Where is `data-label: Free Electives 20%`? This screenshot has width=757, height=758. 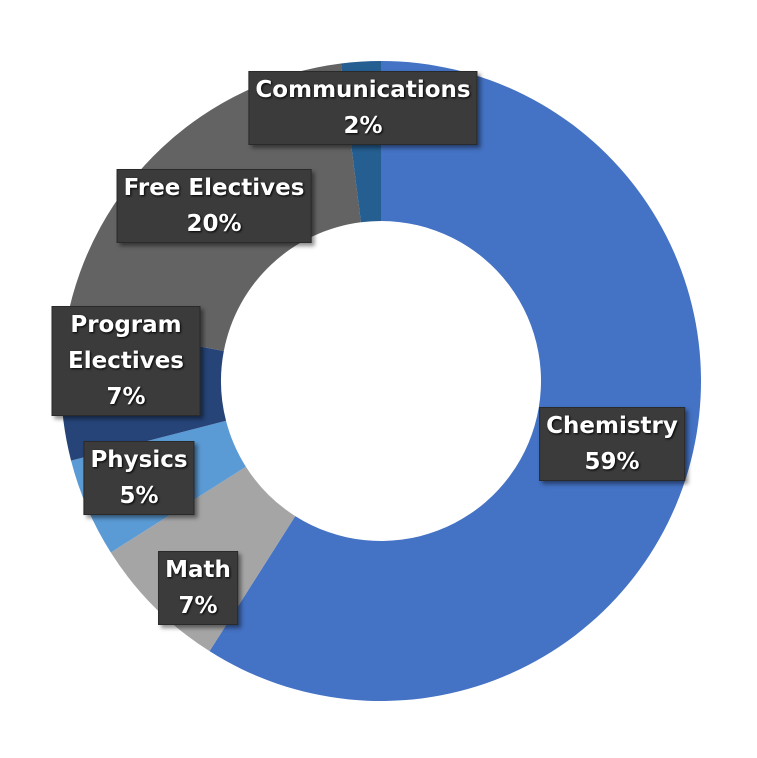
data-label: Free Electives 20% is located at coordinates (214, 206).